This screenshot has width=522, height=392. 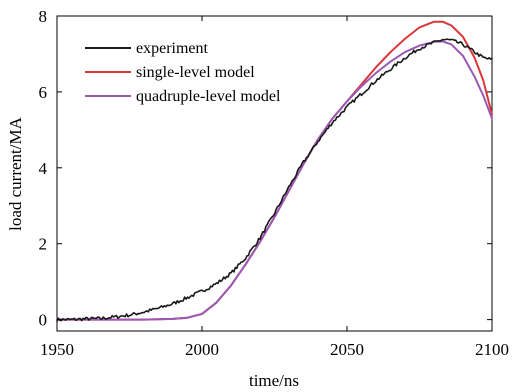 I want to click on legend-label: single-level model, so click(x=195, y=72).